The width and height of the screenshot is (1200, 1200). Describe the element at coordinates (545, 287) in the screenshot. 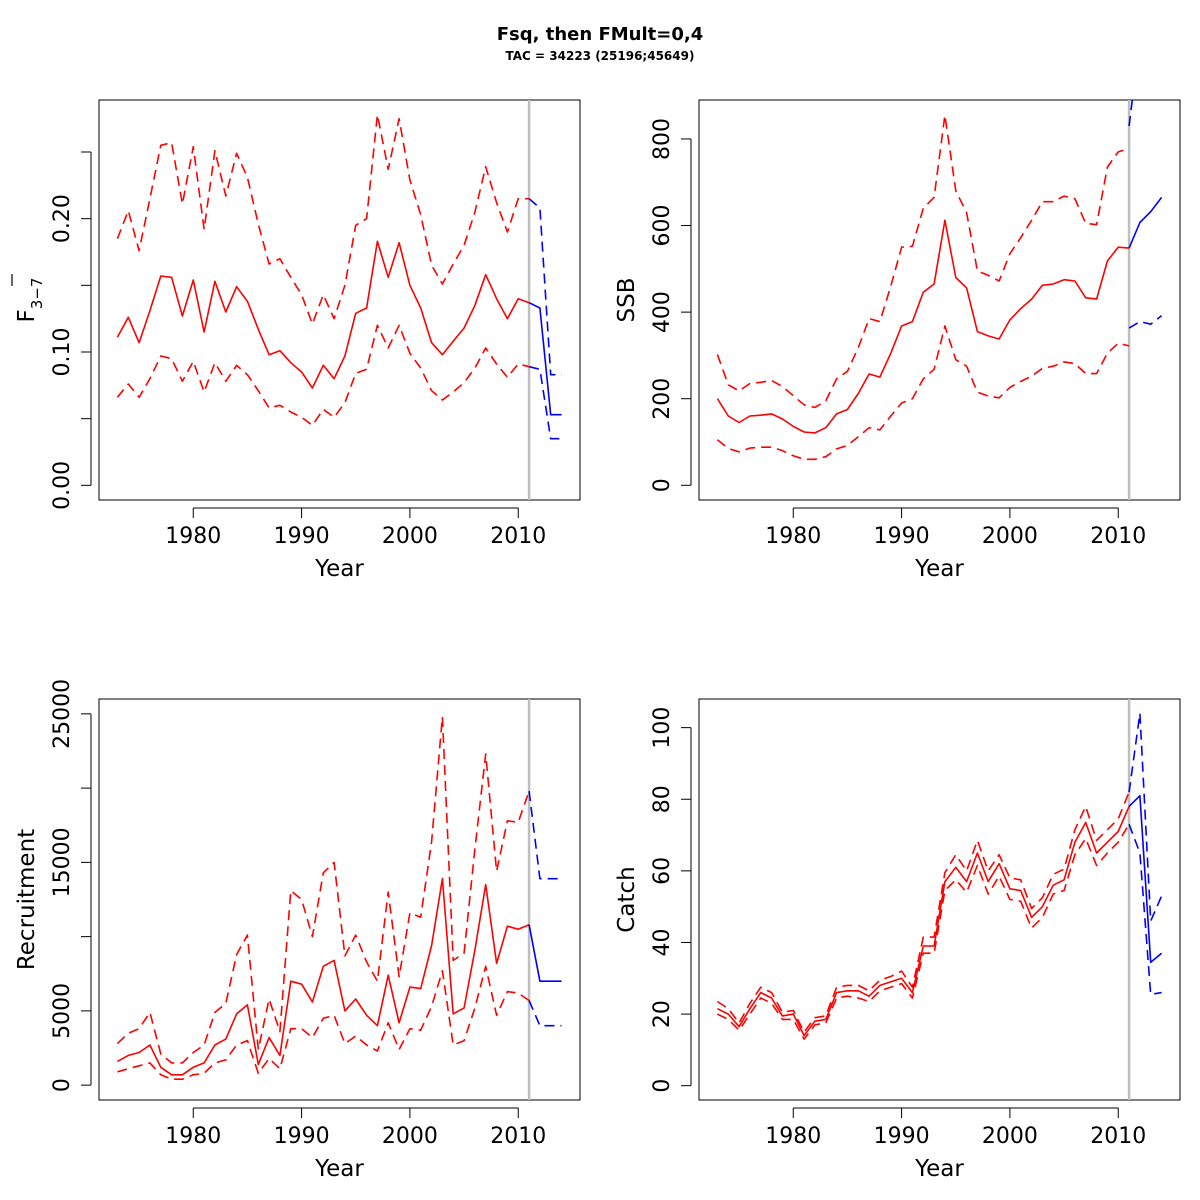

I see `f-series-forecast-upper` at that location.